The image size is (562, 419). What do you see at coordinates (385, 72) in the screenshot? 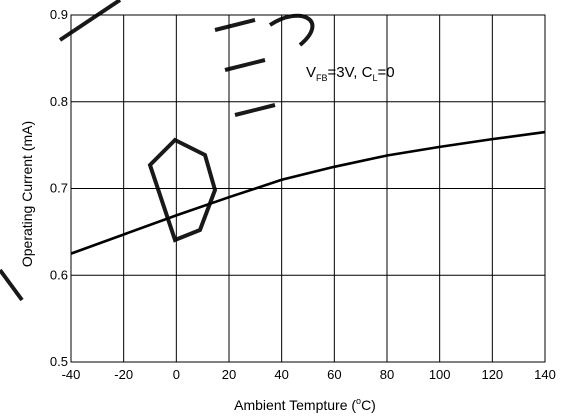
I see `annot-c-eq: =0` at bounding box center [385, 72].